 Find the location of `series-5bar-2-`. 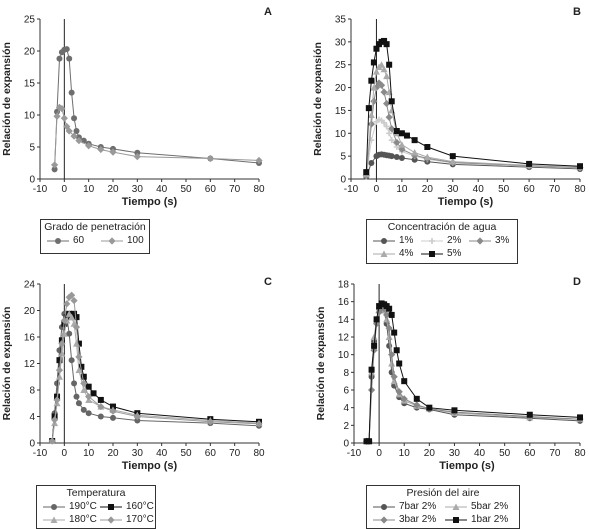

series-5bar-2- is located at coordinates (473, 374).